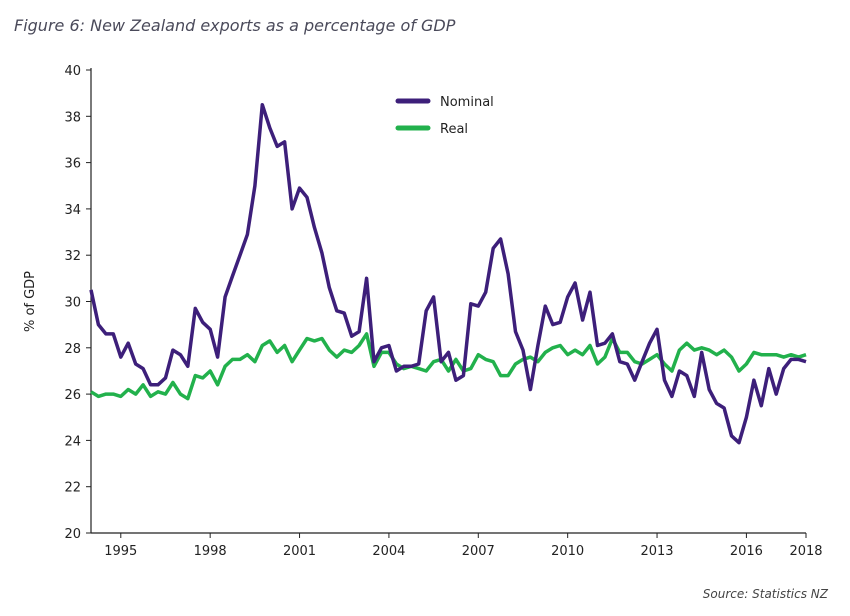  Describe the element at coordinates (72, 71) in the screenshot. I see `y-tick-label: 40` at that location.